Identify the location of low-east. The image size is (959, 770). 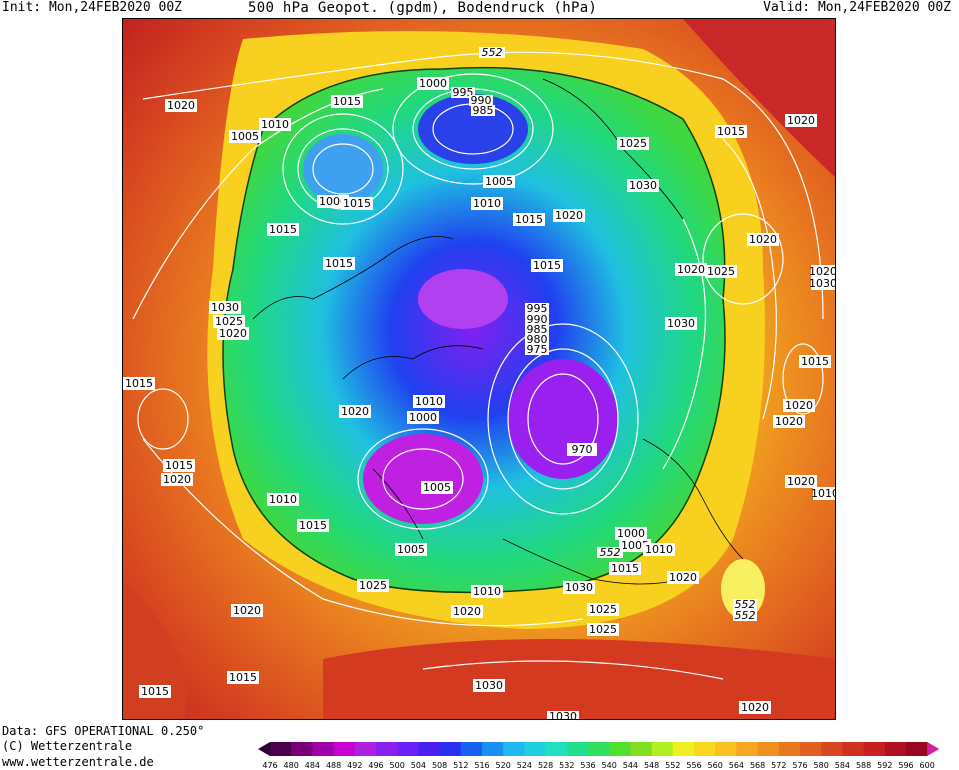
(563, 419).